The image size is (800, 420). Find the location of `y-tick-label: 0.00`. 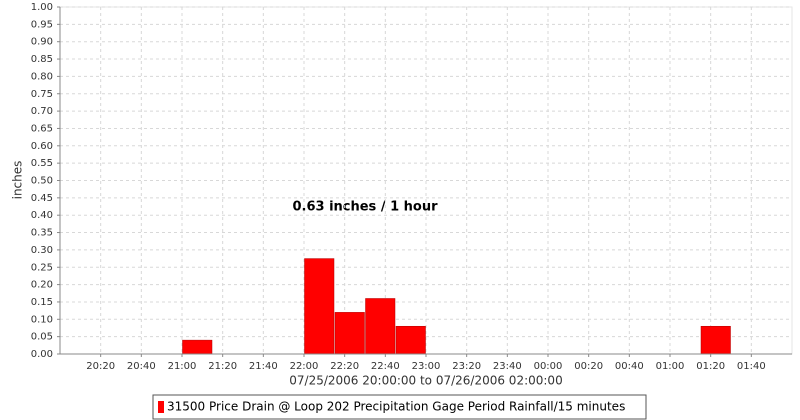

y-tick-label: 0.00 is located at coordinates (42, 354).